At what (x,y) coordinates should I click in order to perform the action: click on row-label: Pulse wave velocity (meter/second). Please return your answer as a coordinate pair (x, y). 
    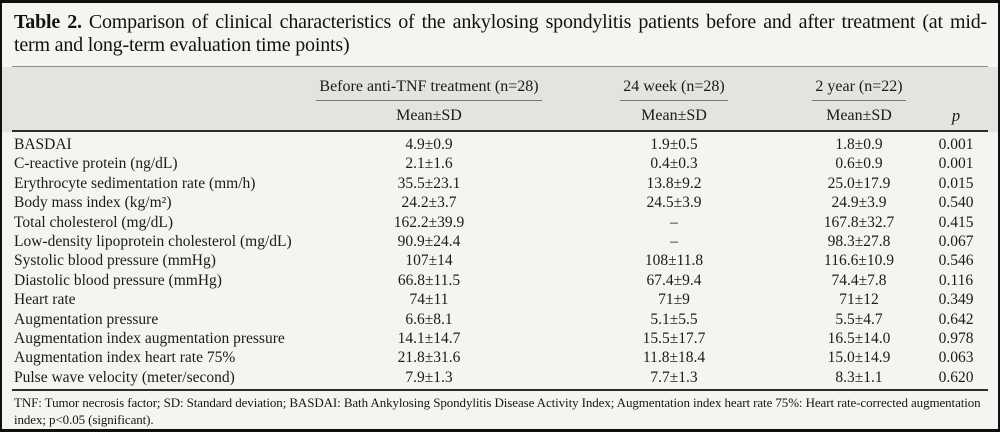
    Looking at the image, I should click on (124, 377).